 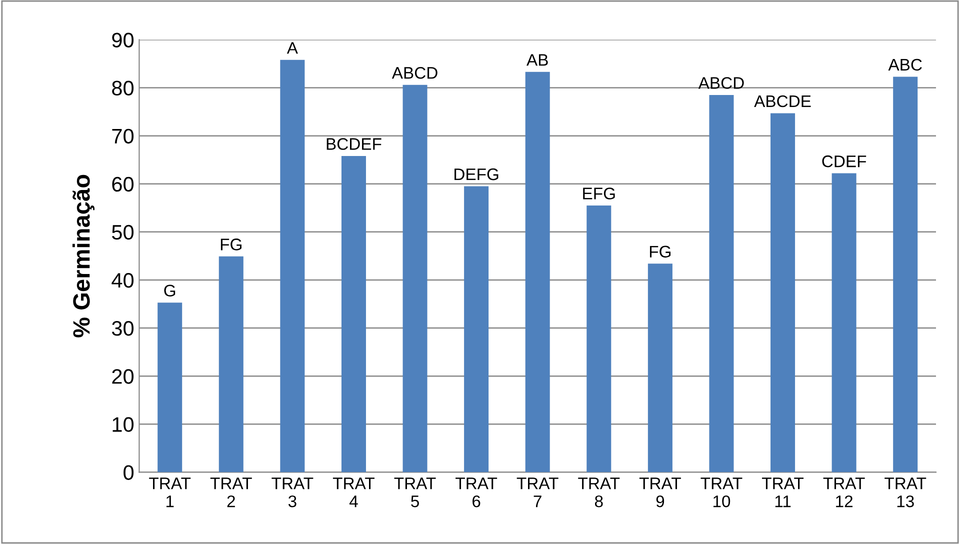 What do you see at coordinates (123, 424) in the screenshot?
I see `y-tick-label: 10` at bounding box center [123, 424].